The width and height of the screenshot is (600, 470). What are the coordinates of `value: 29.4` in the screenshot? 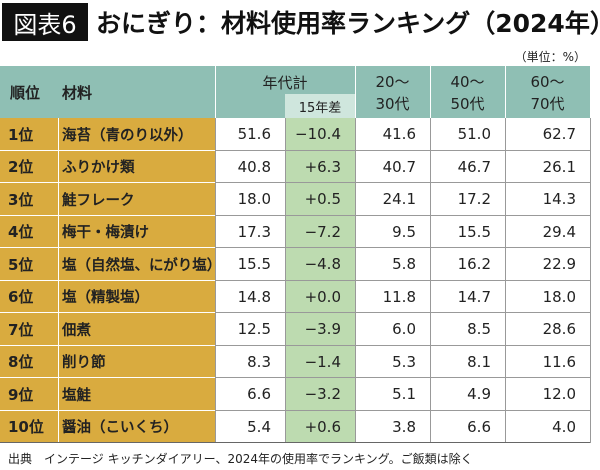 It's located at (559, 231).